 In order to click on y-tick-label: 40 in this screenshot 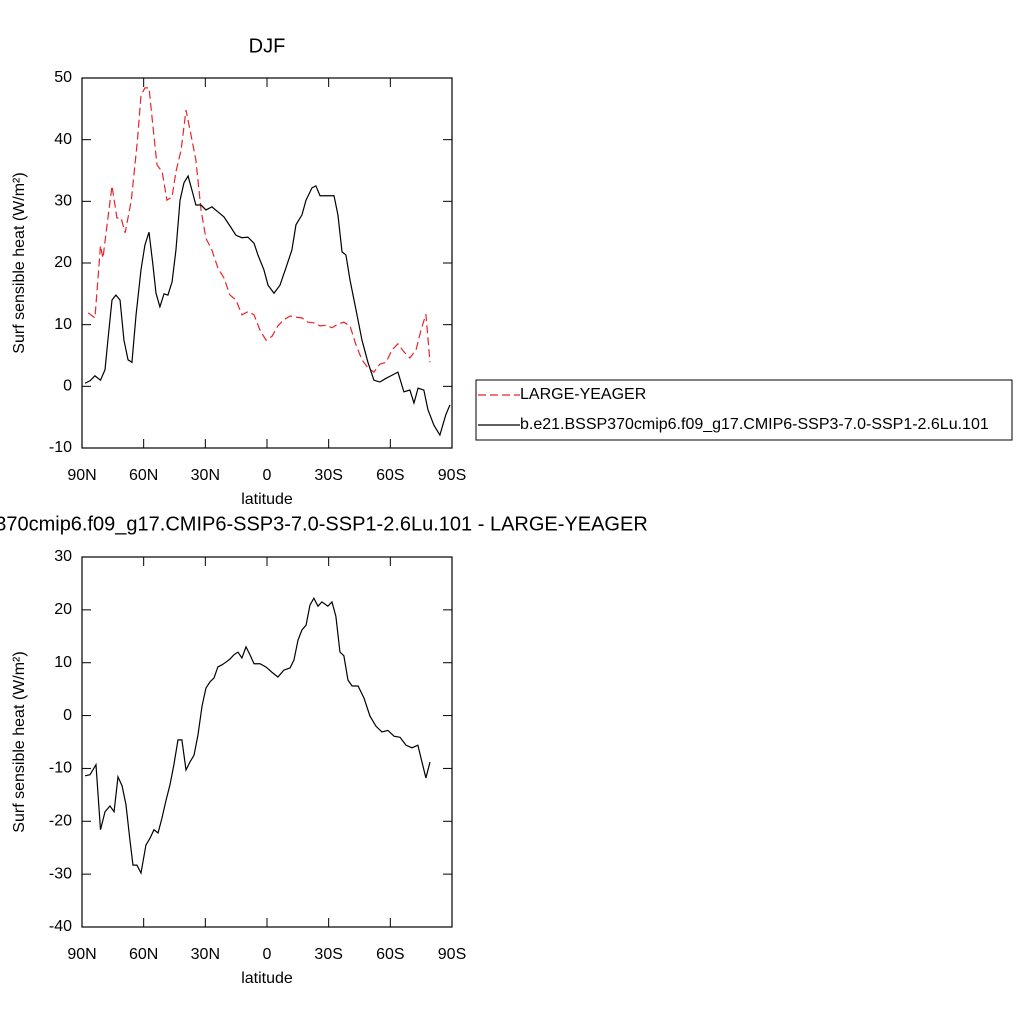, I will do `click(63, 139)`.